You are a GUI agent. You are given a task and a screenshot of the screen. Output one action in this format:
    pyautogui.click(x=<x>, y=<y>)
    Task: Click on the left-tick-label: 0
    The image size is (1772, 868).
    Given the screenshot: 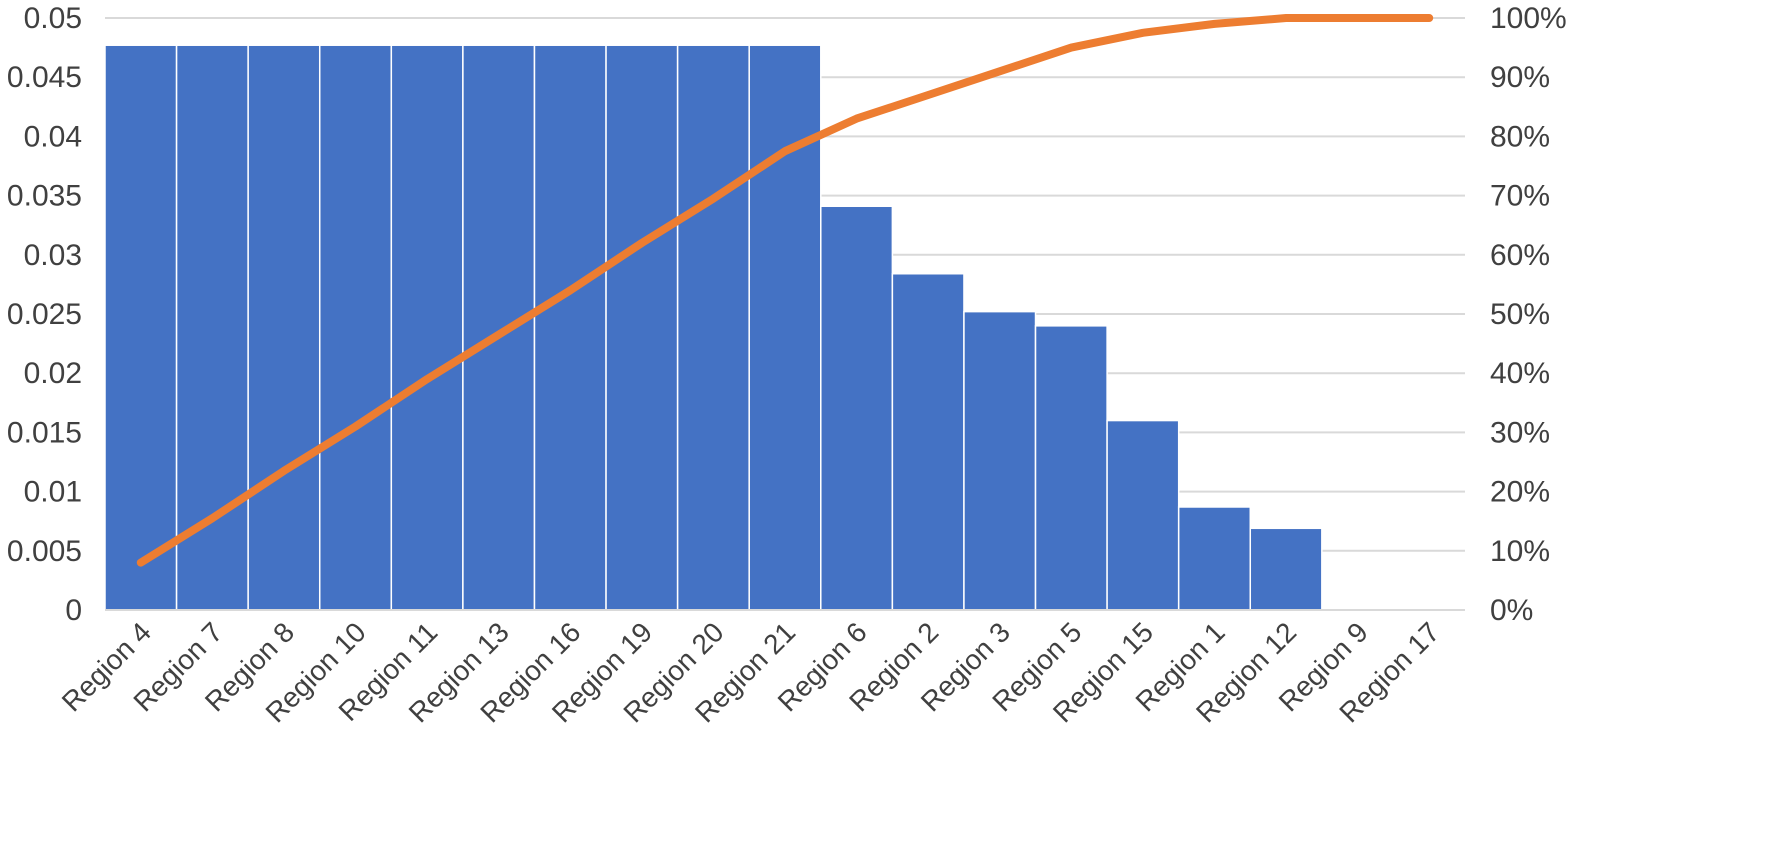 What is the action you would take?
    pyautogui.click(x=73, y=610)
    